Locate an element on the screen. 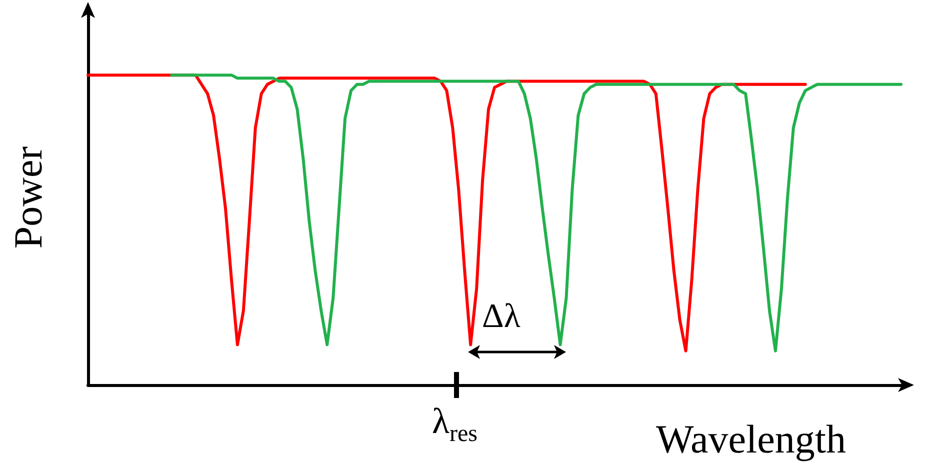 The height and width of the screenshot is (468, 930). annotation: Δλ is located at coordinates (501, 317).